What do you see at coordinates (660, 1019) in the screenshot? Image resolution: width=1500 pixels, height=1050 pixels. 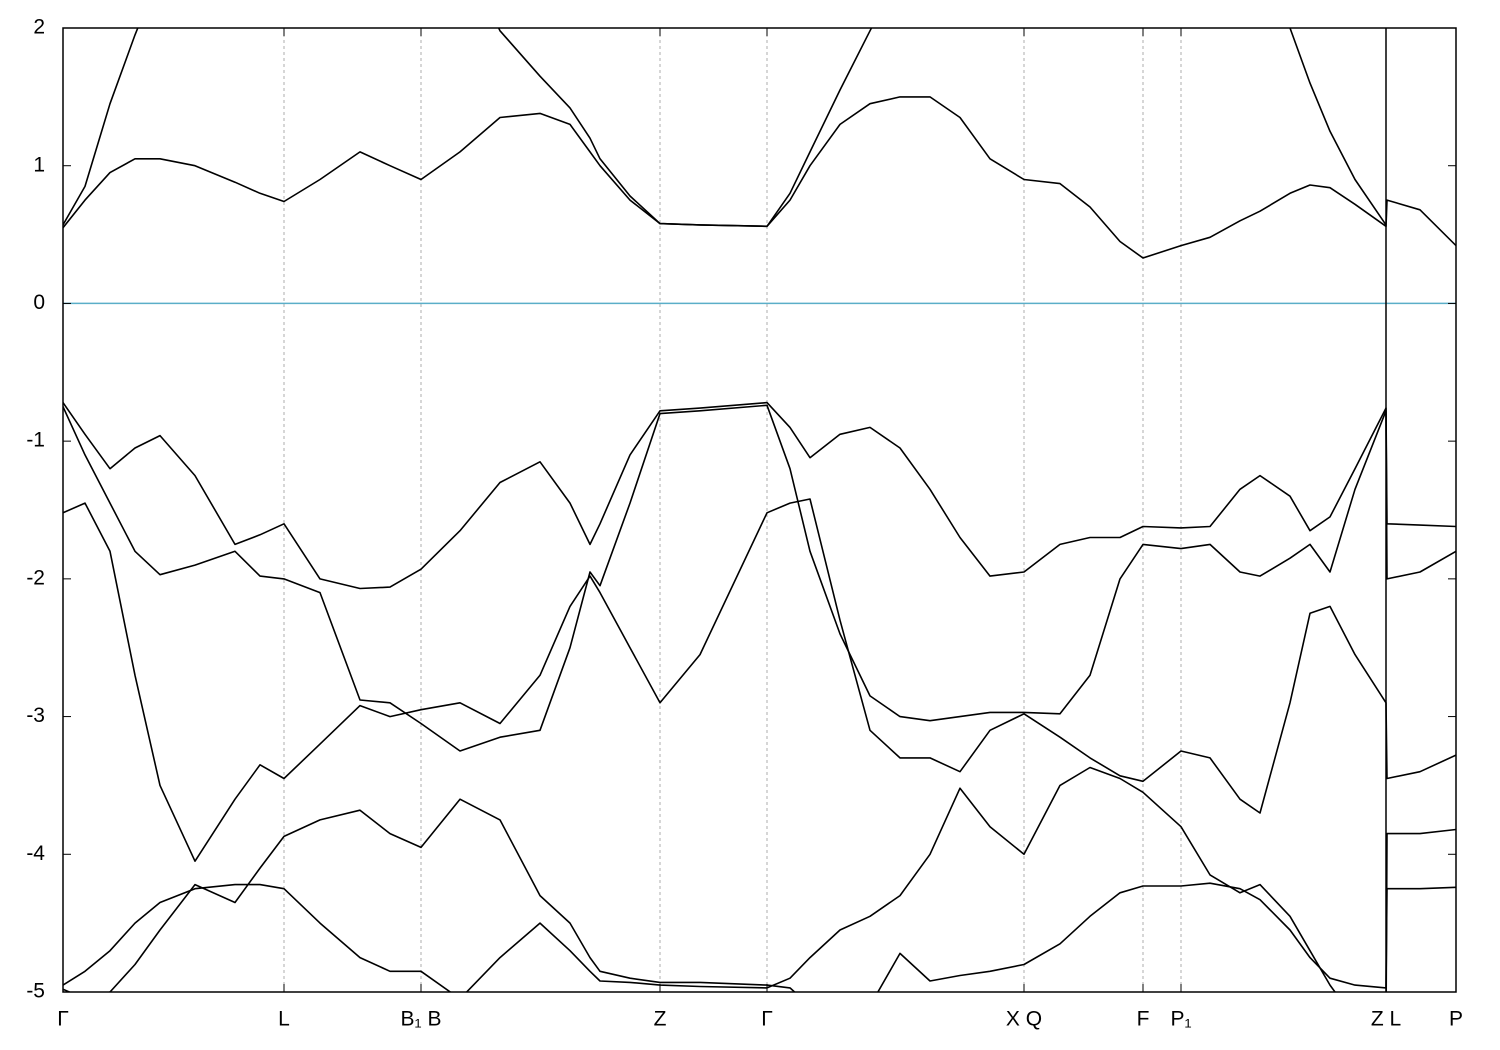 I see `x-tick-label: Z` at bounding box center [660, 1019].